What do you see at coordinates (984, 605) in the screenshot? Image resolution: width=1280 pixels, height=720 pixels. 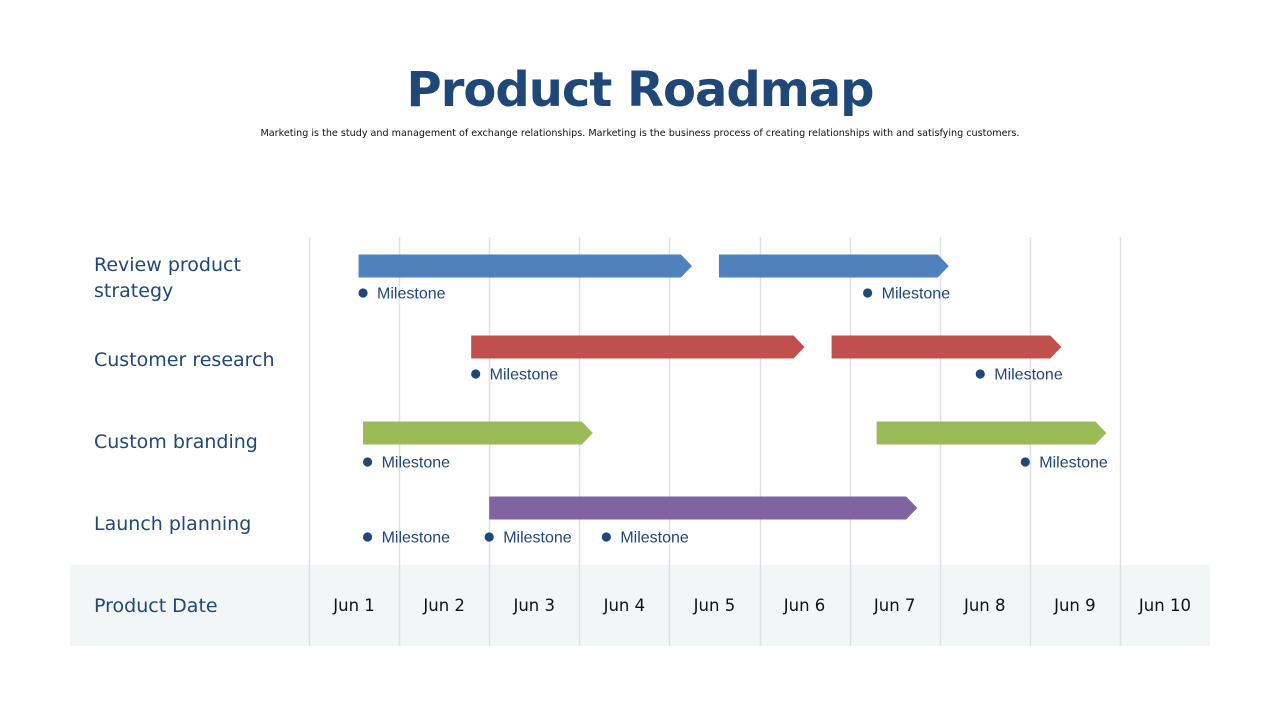 I see `x-tick-label: Jun 8` at bounding box center [984, 605].